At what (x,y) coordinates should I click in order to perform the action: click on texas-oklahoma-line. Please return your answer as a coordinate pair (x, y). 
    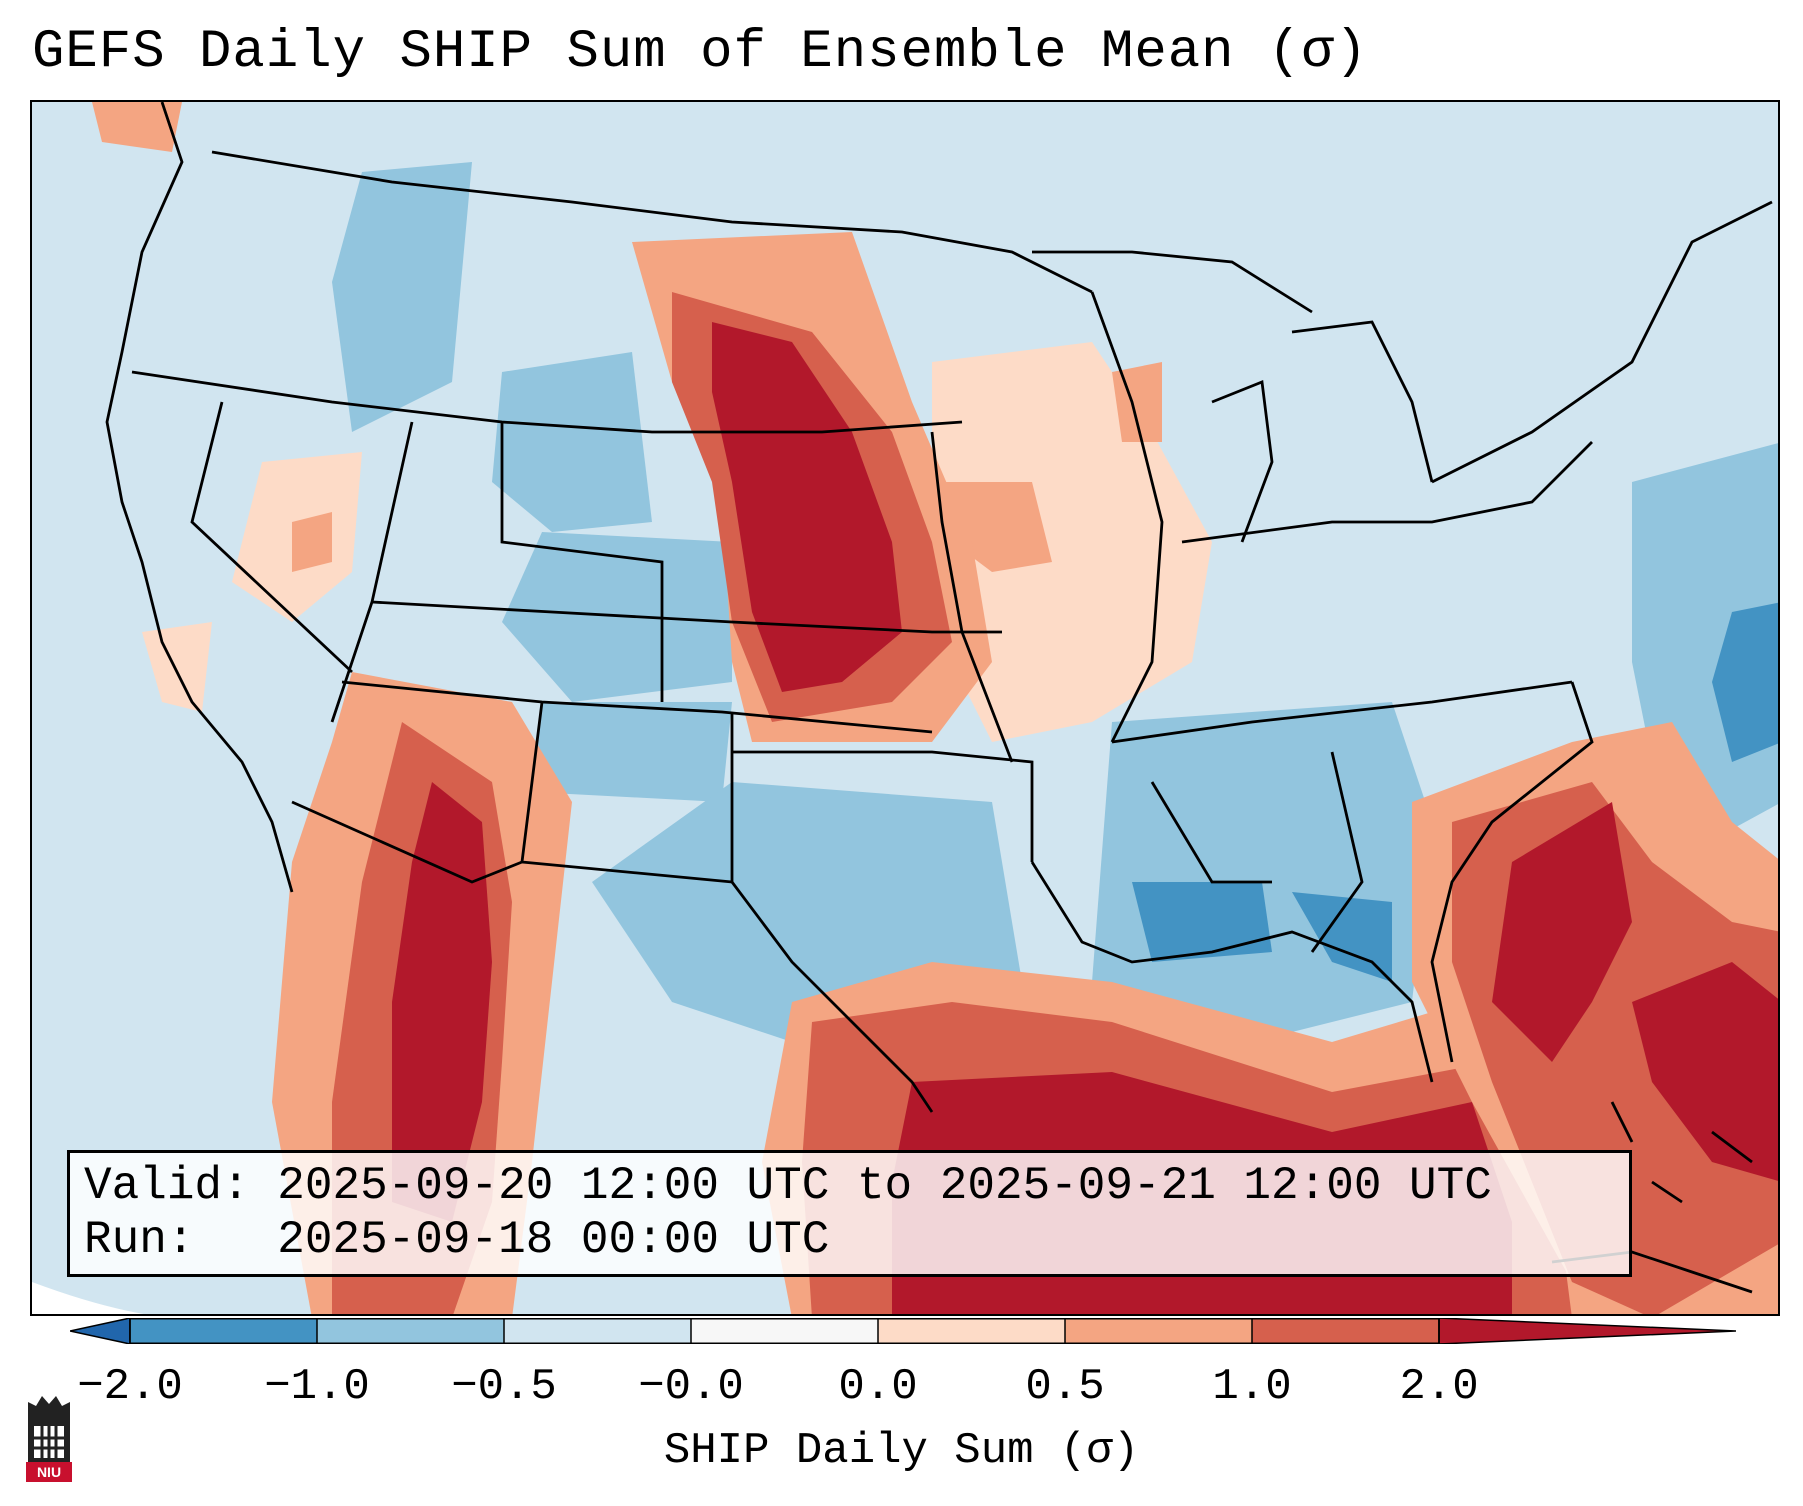
    Looking at the image, I should click on (883, 806).